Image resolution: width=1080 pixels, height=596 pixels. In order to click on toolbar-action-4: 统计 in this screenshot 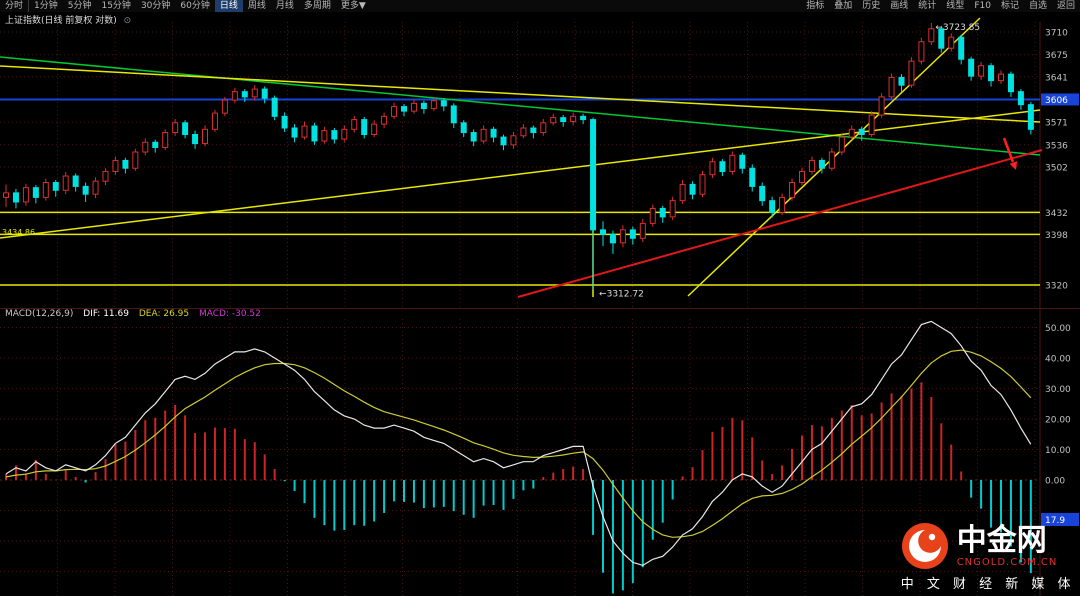, I will do `click(927, 6)`.